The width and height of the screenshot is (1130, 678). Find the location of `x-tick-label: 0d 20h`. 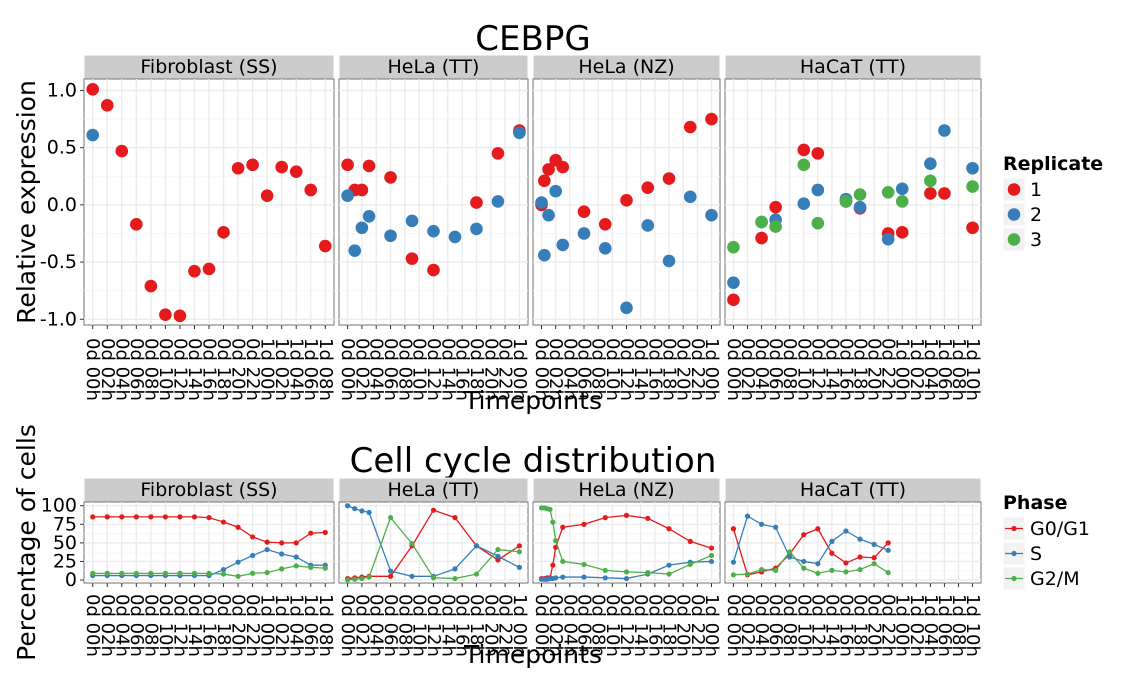

x-tick-label: 0d 20h is located at coordinates (238, 369).